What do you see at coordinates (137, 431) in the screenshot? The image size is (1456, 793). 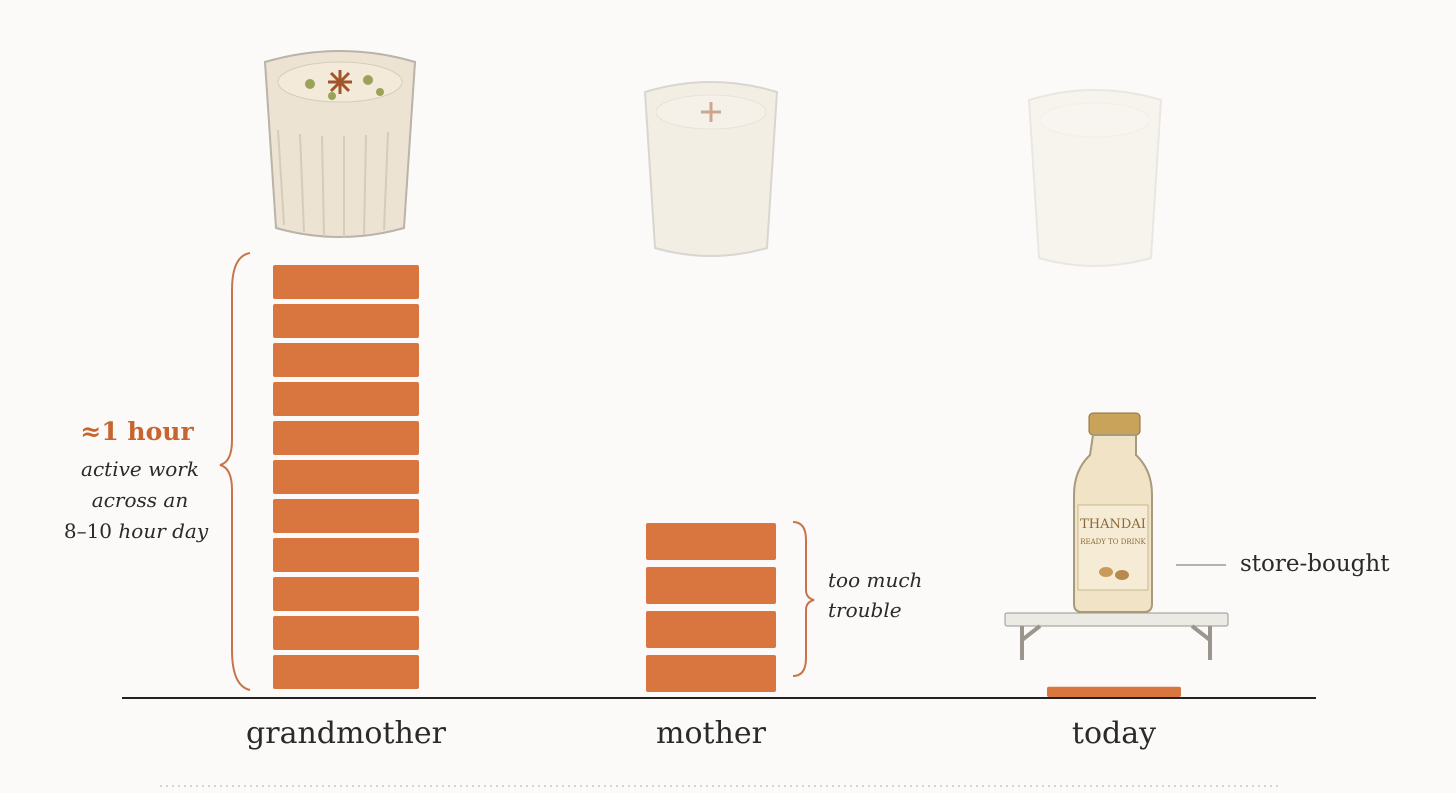 I see `headline: ≈1 hour` at bounding box center [137, 431].